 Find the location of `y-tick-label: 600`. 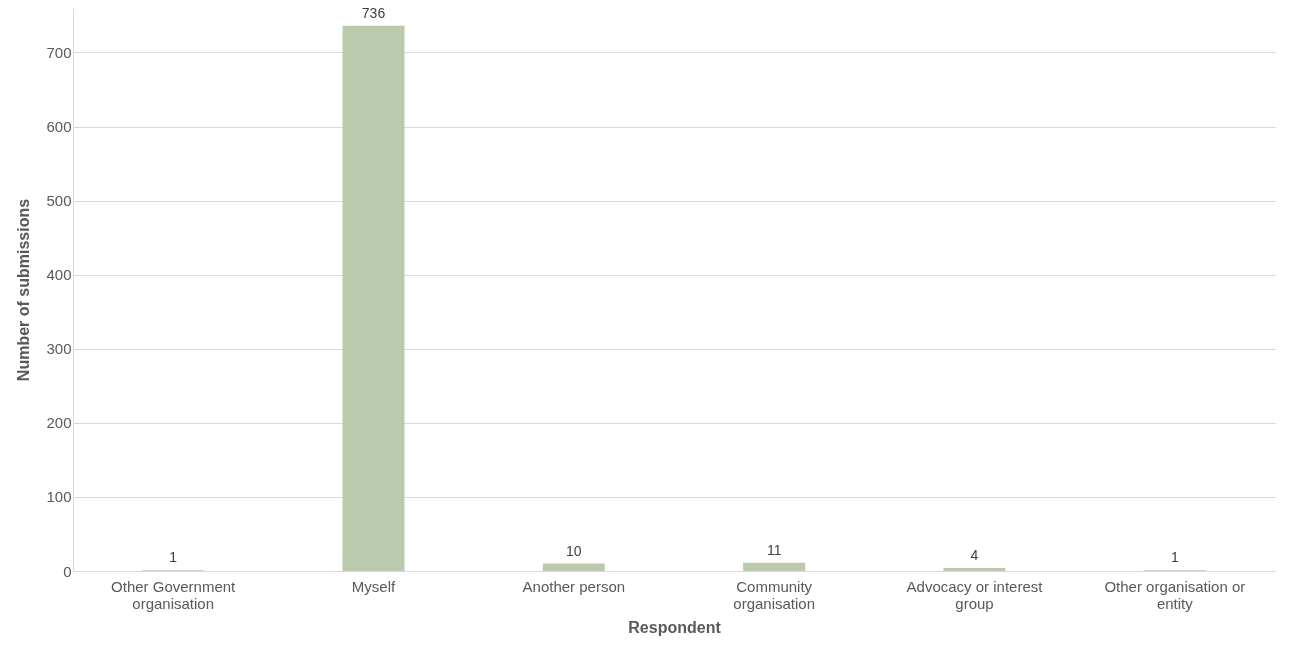

y-tick-label: 600 is located at coordinates (59, 127).